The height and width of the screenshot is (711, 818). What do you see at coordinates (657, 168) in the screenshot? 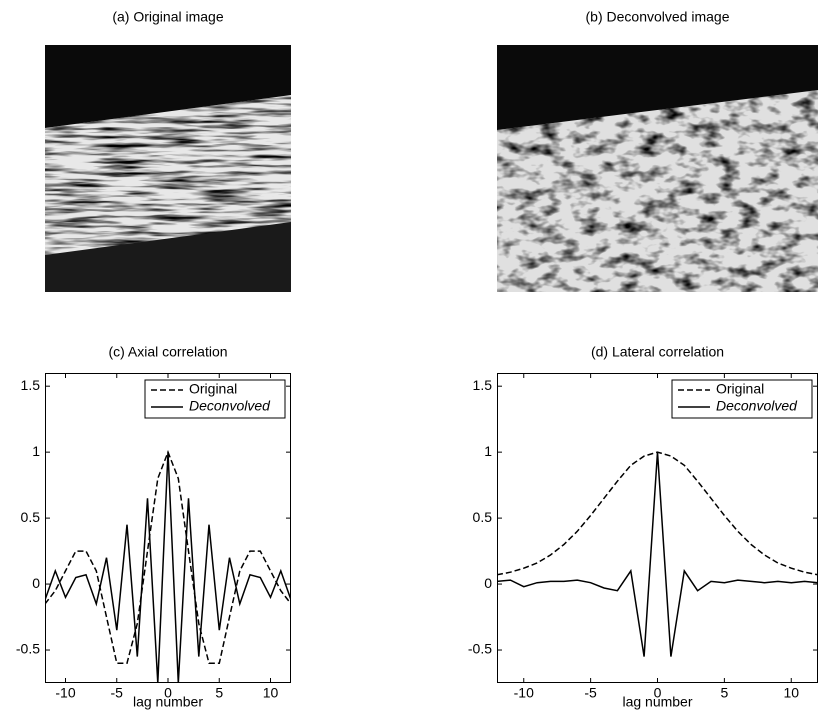
I see `image-b` at bounding box center [657, 168].